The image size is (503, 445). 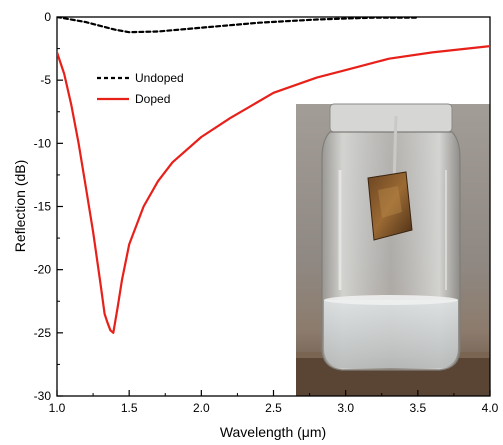 What do you see at coordinates (129, 408) in the screenshot?
I see `x-tick-label: 1.5` at bounding box center [129, 408].